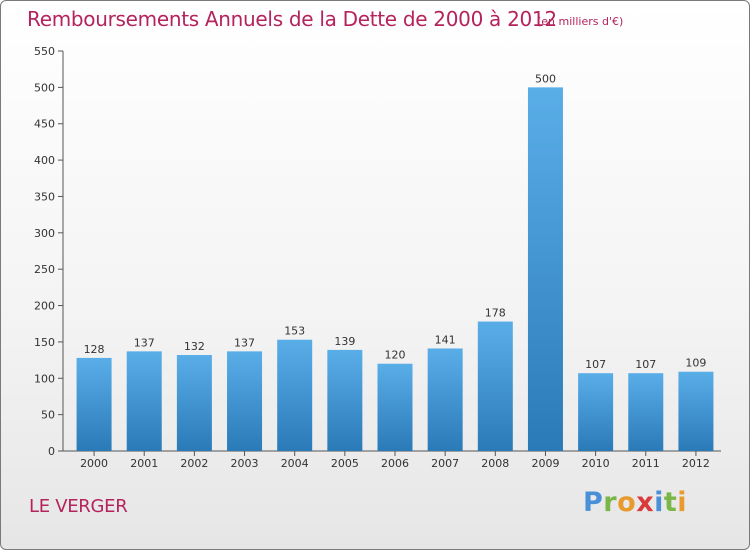 The width and height of the screenshot is (750, 550). Describe the element at coordinates (627, 502) in the screenshot. I see `logo-letter: o` at that location.